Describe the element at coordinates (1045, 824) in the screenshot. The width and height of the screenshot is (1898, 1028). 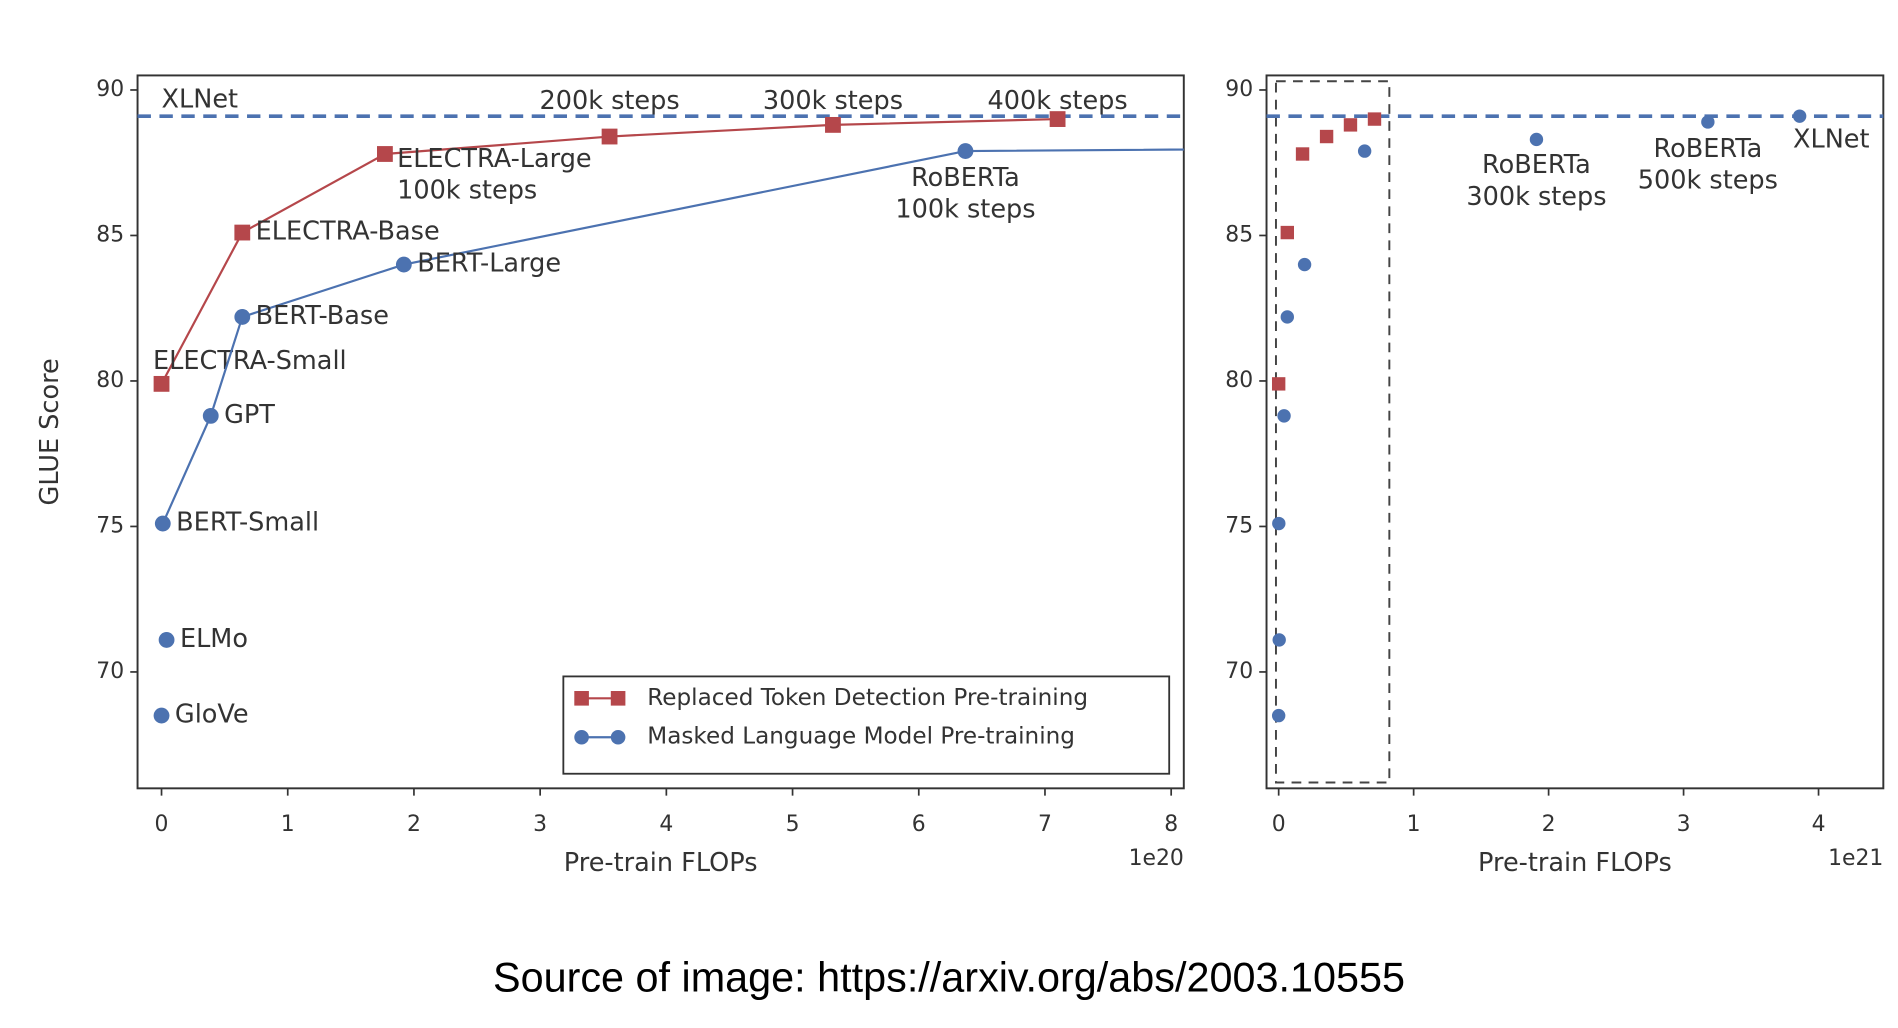
I see `x-tick-label: 7` at that location.